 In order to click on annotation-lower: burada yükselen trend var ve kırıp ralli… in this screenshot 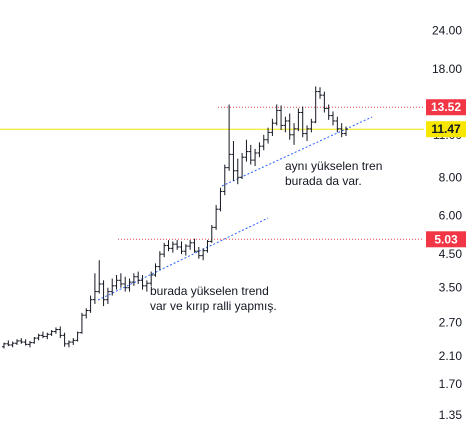, I will do `click(213, 298)`.